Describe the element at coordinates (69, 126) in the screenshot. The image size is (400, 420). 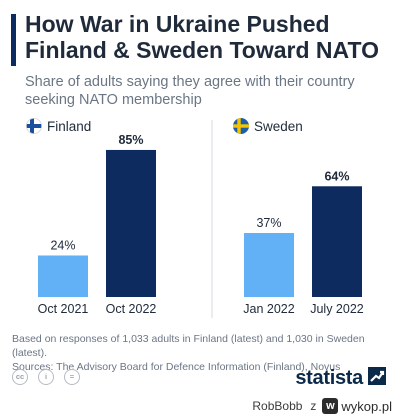
I see `finland-label-text: Finland` at that location.